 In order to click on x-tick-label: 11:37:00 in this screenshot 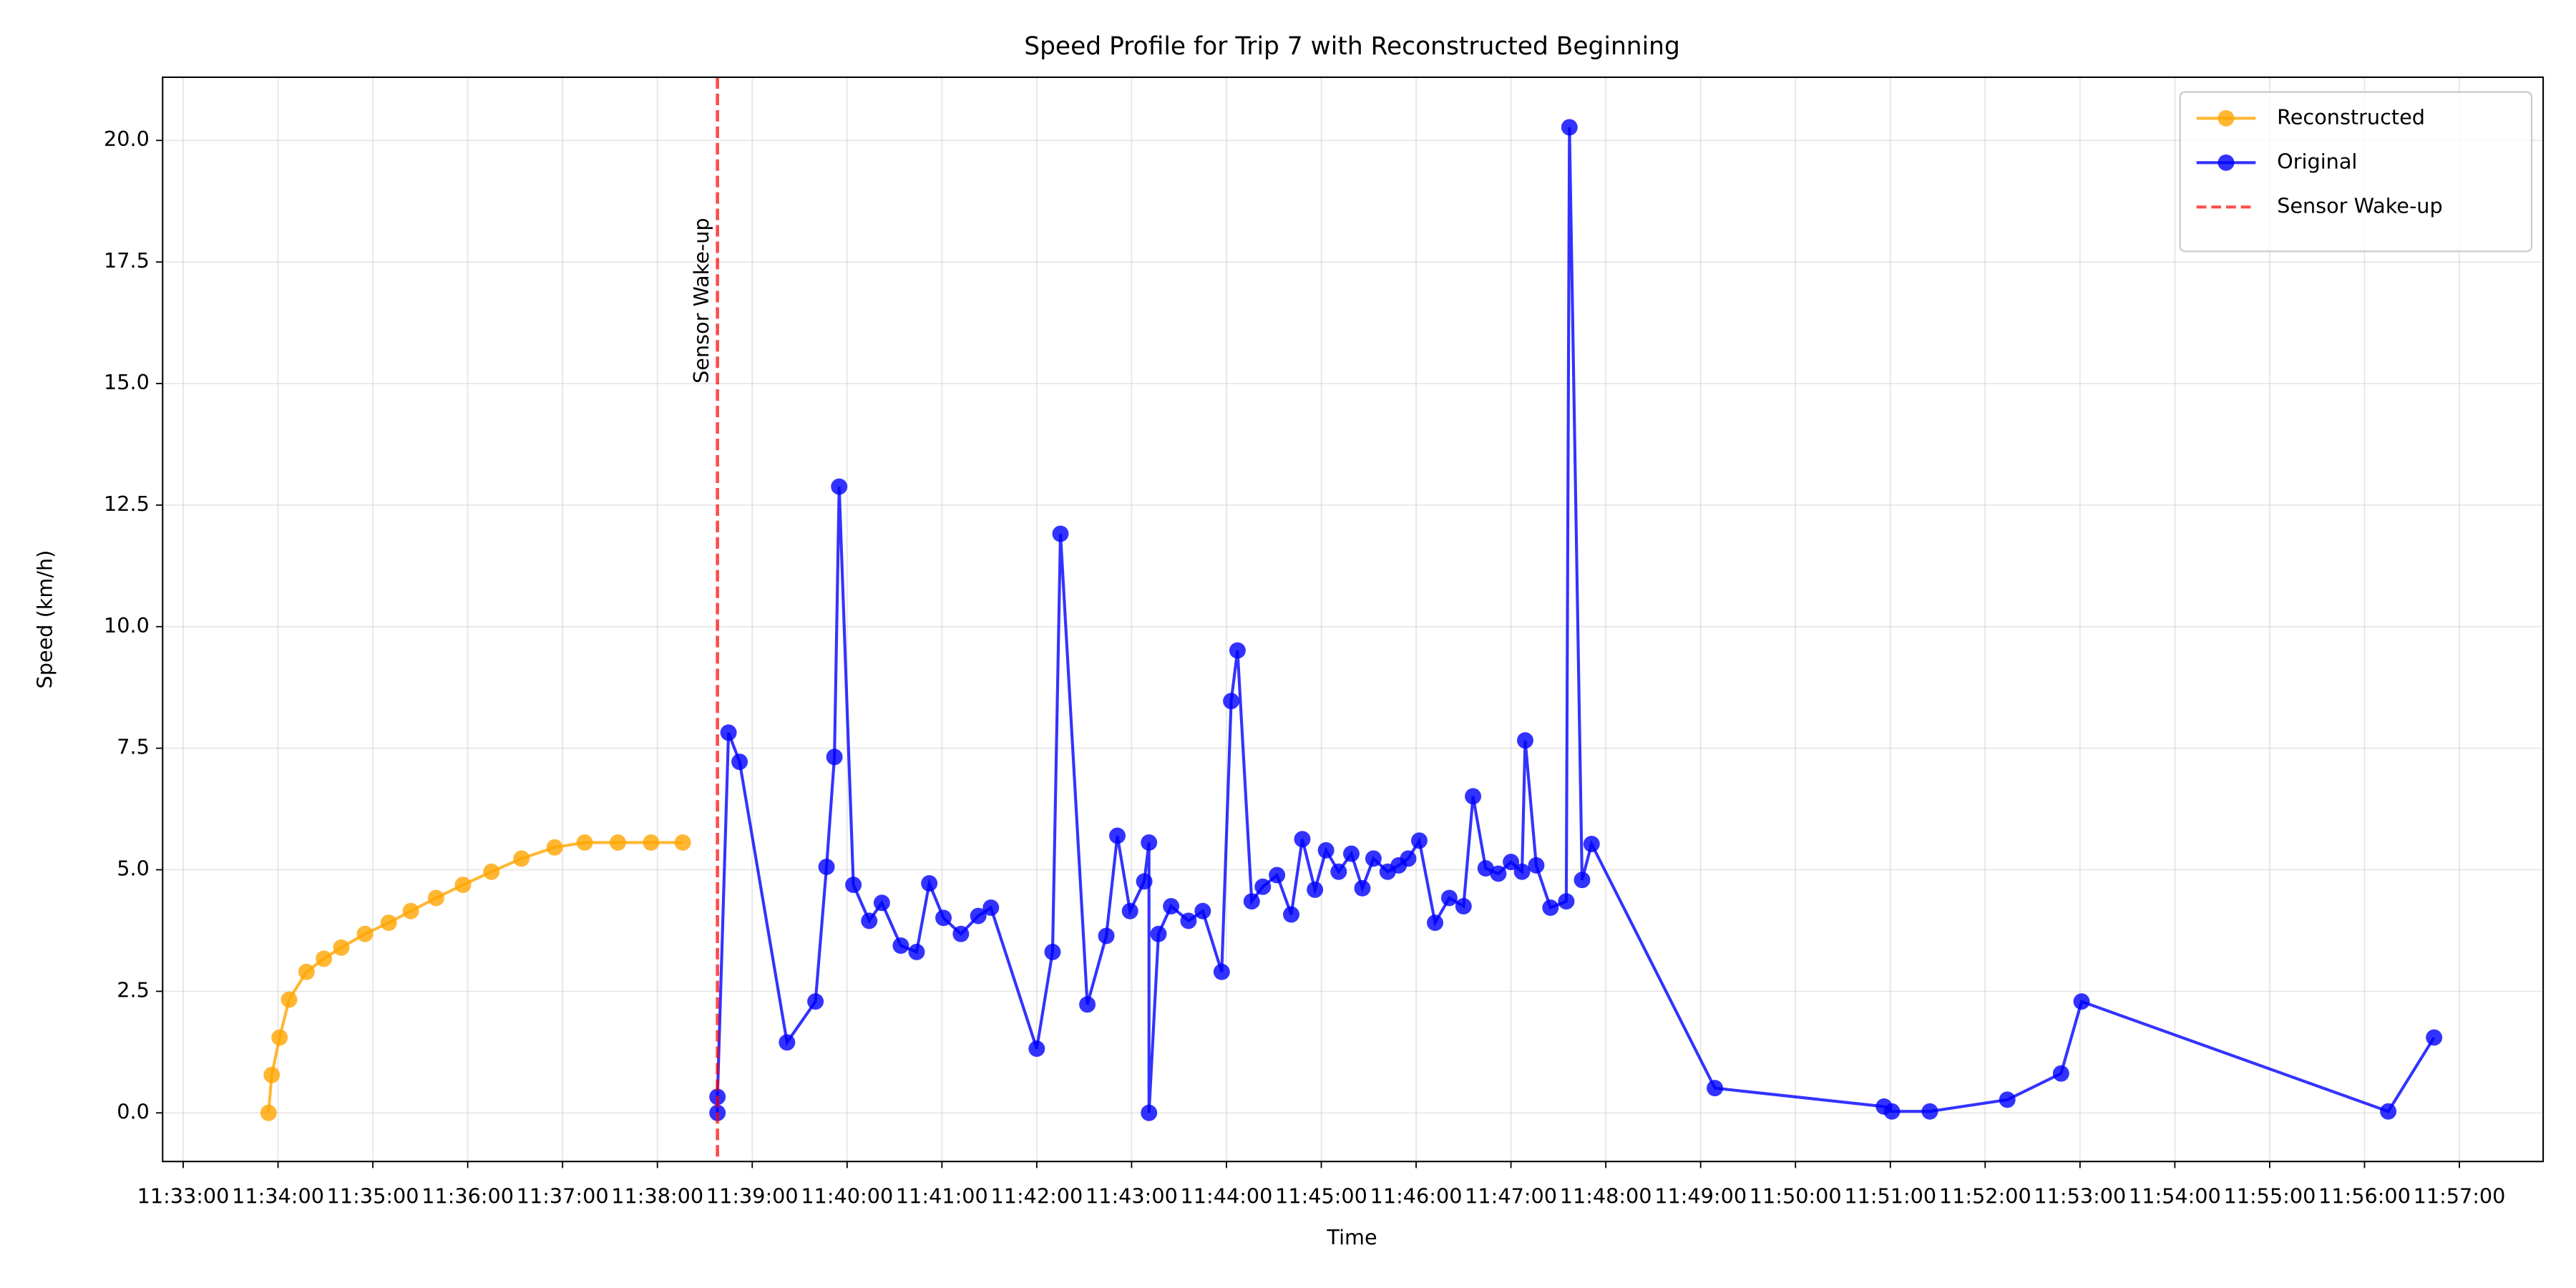, I will do `click(563, 1196)`.